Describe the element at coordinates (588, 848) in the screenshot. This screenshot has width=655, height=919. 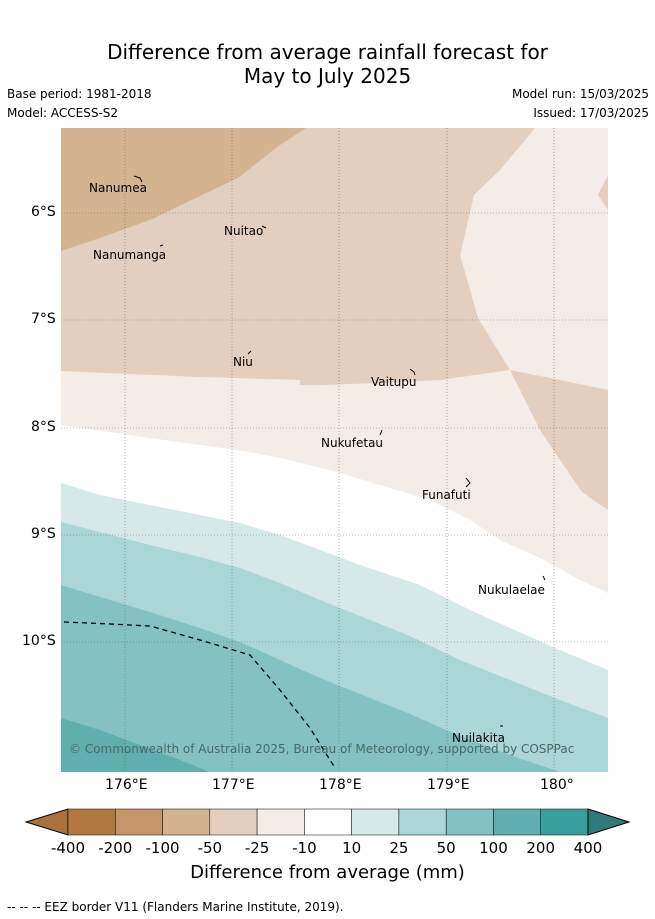
I see `colorbar-tick-label: 400` at that location.